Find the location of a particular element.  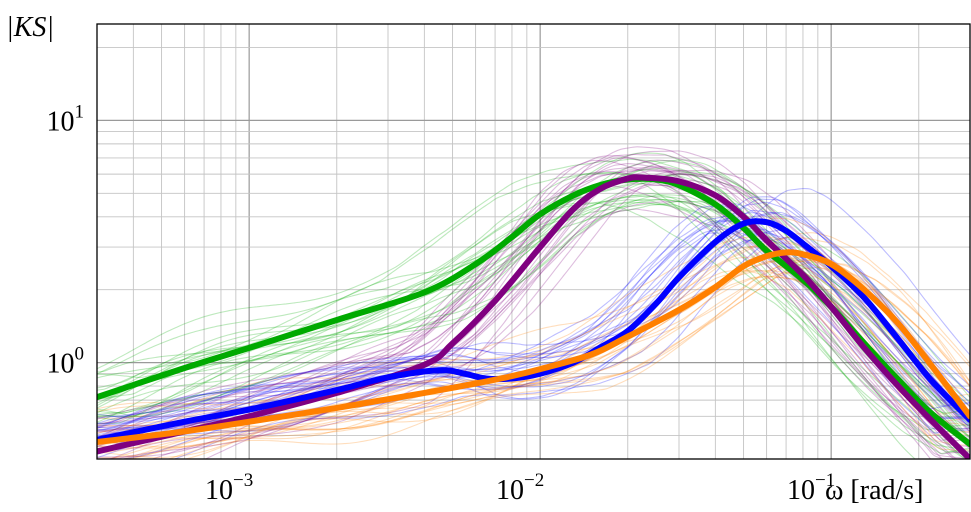

y-tick-label: 10¹ is located at coordinates (66, 119).